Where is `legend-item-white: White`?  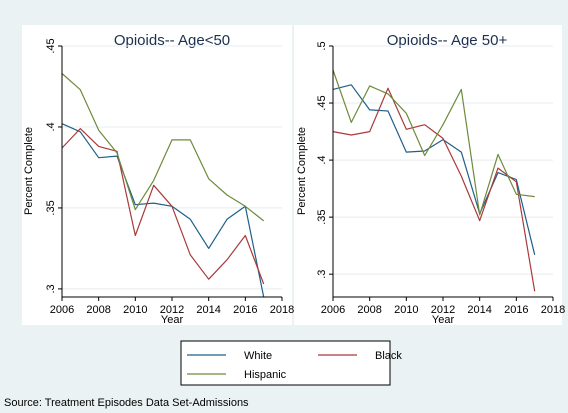
legend-item-white: White is located at coordinates (229, 356).